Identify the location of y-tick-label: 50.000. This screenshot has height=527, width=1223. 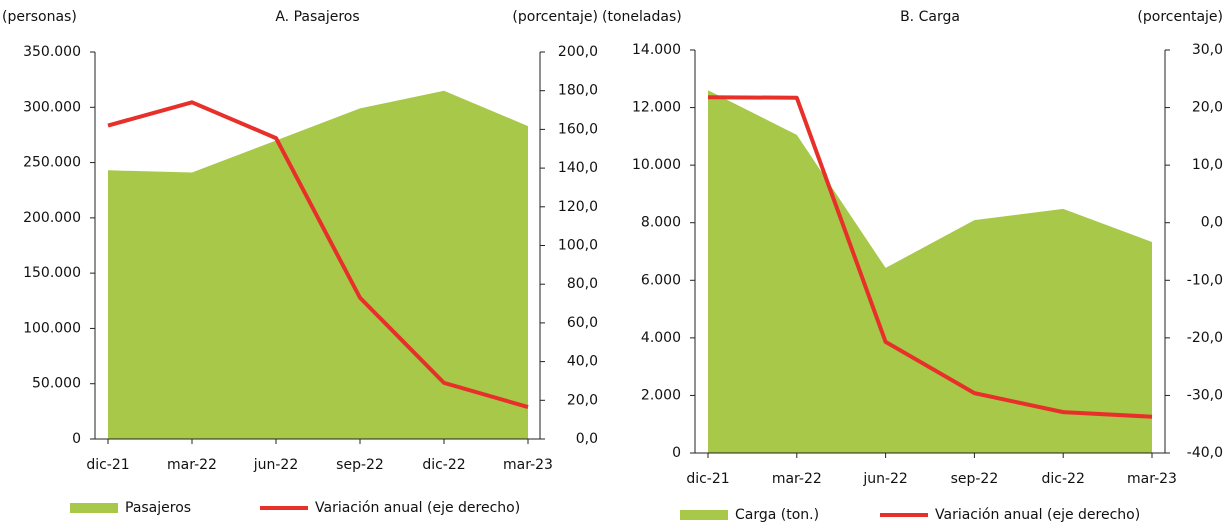
(56, 384).